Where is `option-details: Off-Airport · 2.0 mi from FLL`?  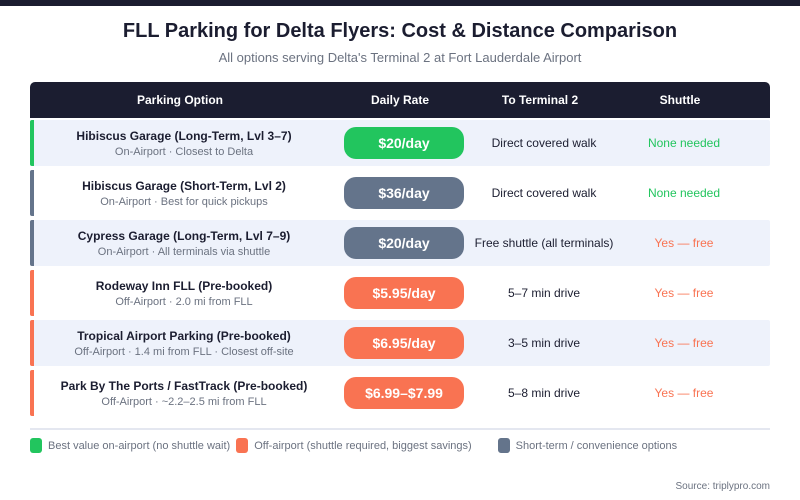 option-details: Off-Airport · 2.0 mi from FLL is located at coordinates (184, 301).